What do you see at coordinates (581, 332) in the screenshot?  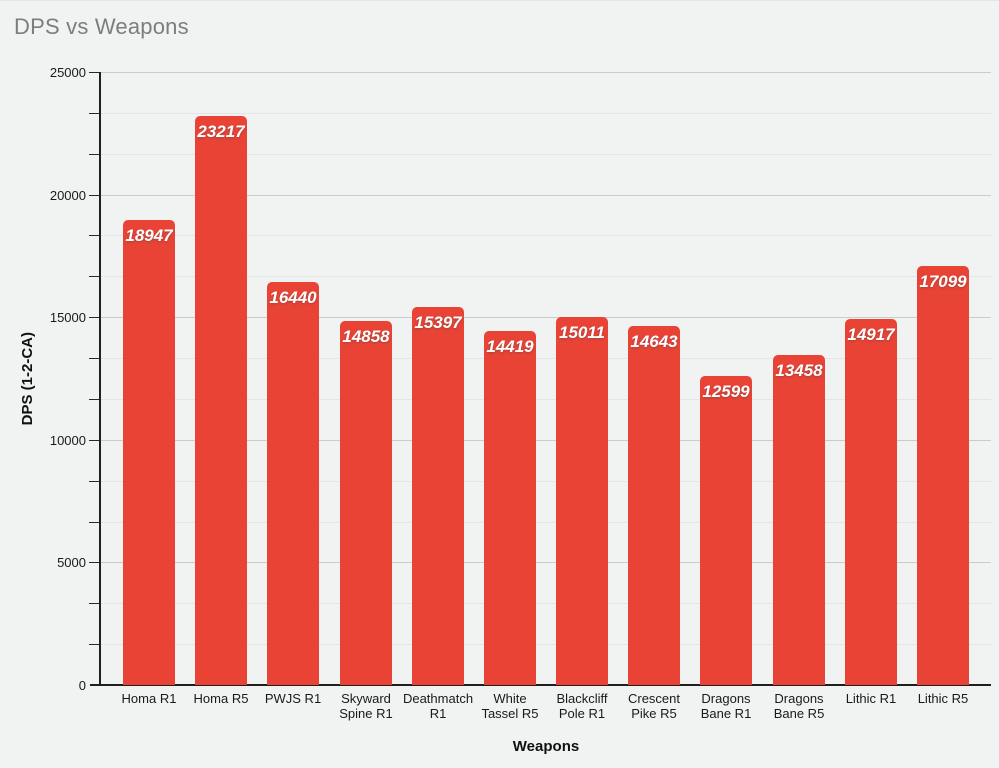 I see `bar-value-label: 15011` at bounding box center [581, 332].